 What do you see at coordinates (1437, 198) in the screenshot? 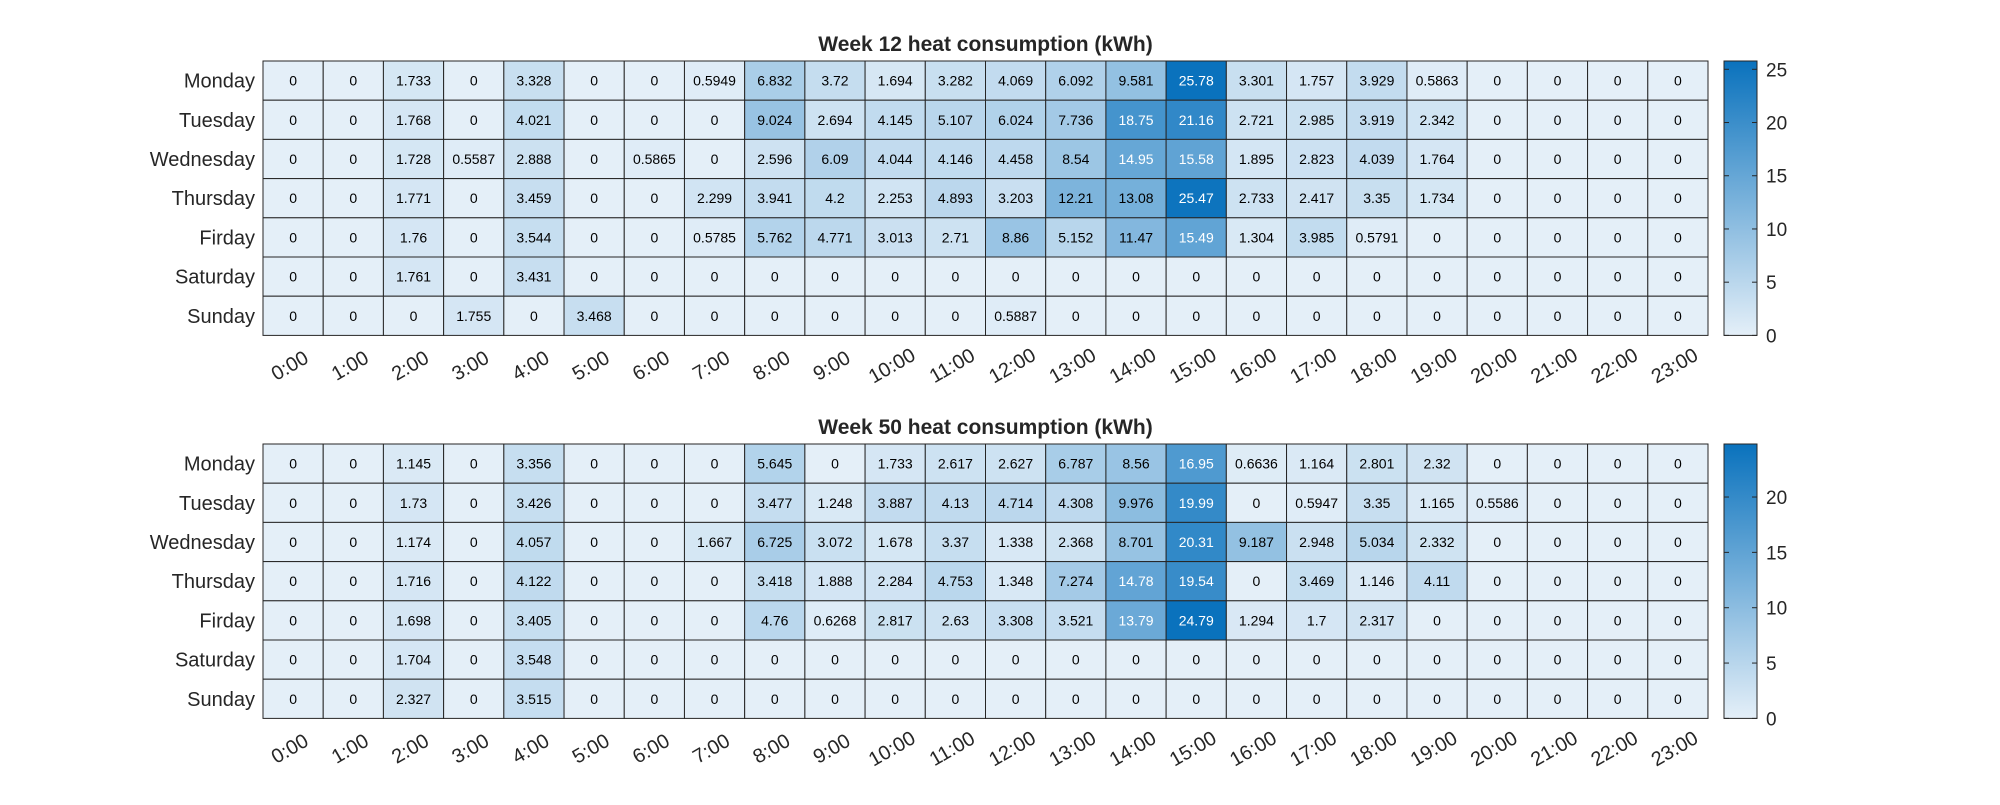
I see `cell-label: 1.734` at bounding box center [1437, 198].